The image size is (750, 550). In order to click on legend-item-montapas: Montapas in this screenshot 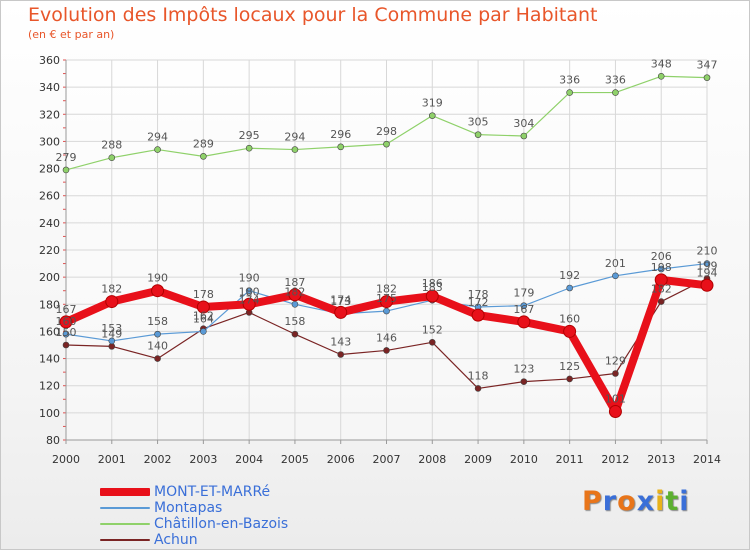, I will do `click(230, 508)`.